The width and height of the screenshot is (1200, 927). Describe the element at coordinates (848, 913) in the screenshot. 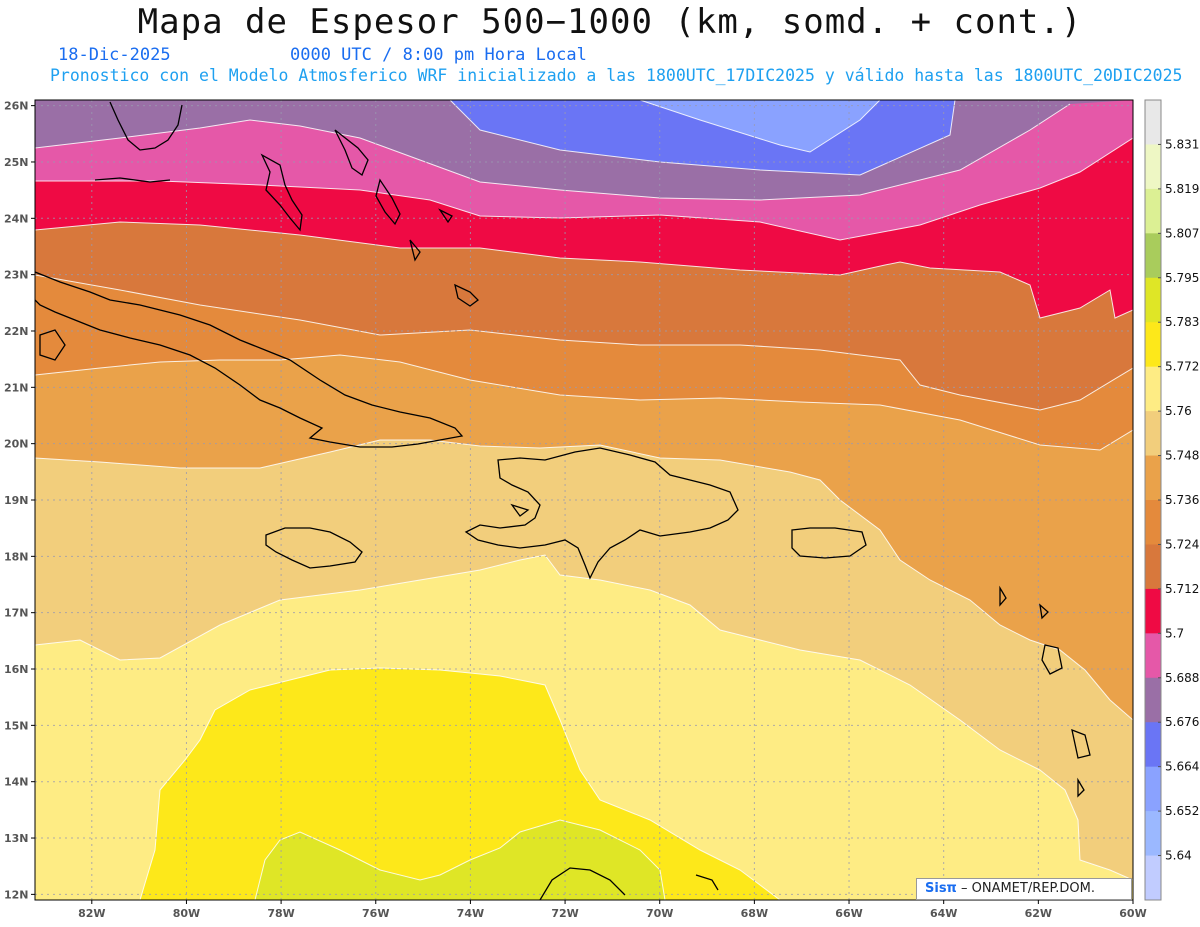

I see `lon-label: 66W` at that location.